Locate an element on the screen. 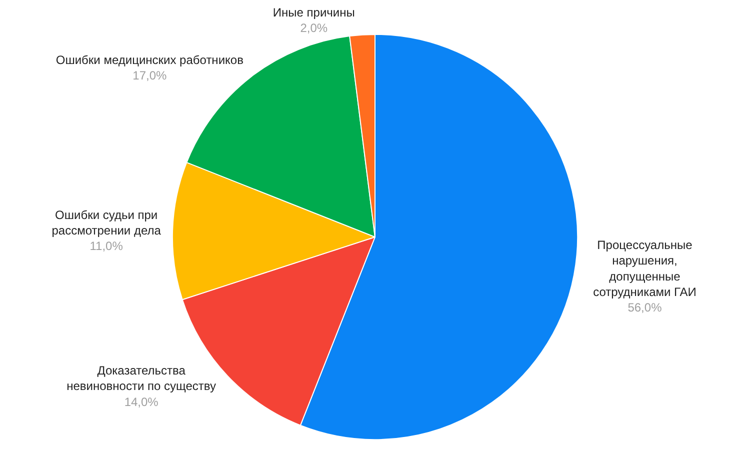  data-label: 2,0% is located at coordinates (314, 27).